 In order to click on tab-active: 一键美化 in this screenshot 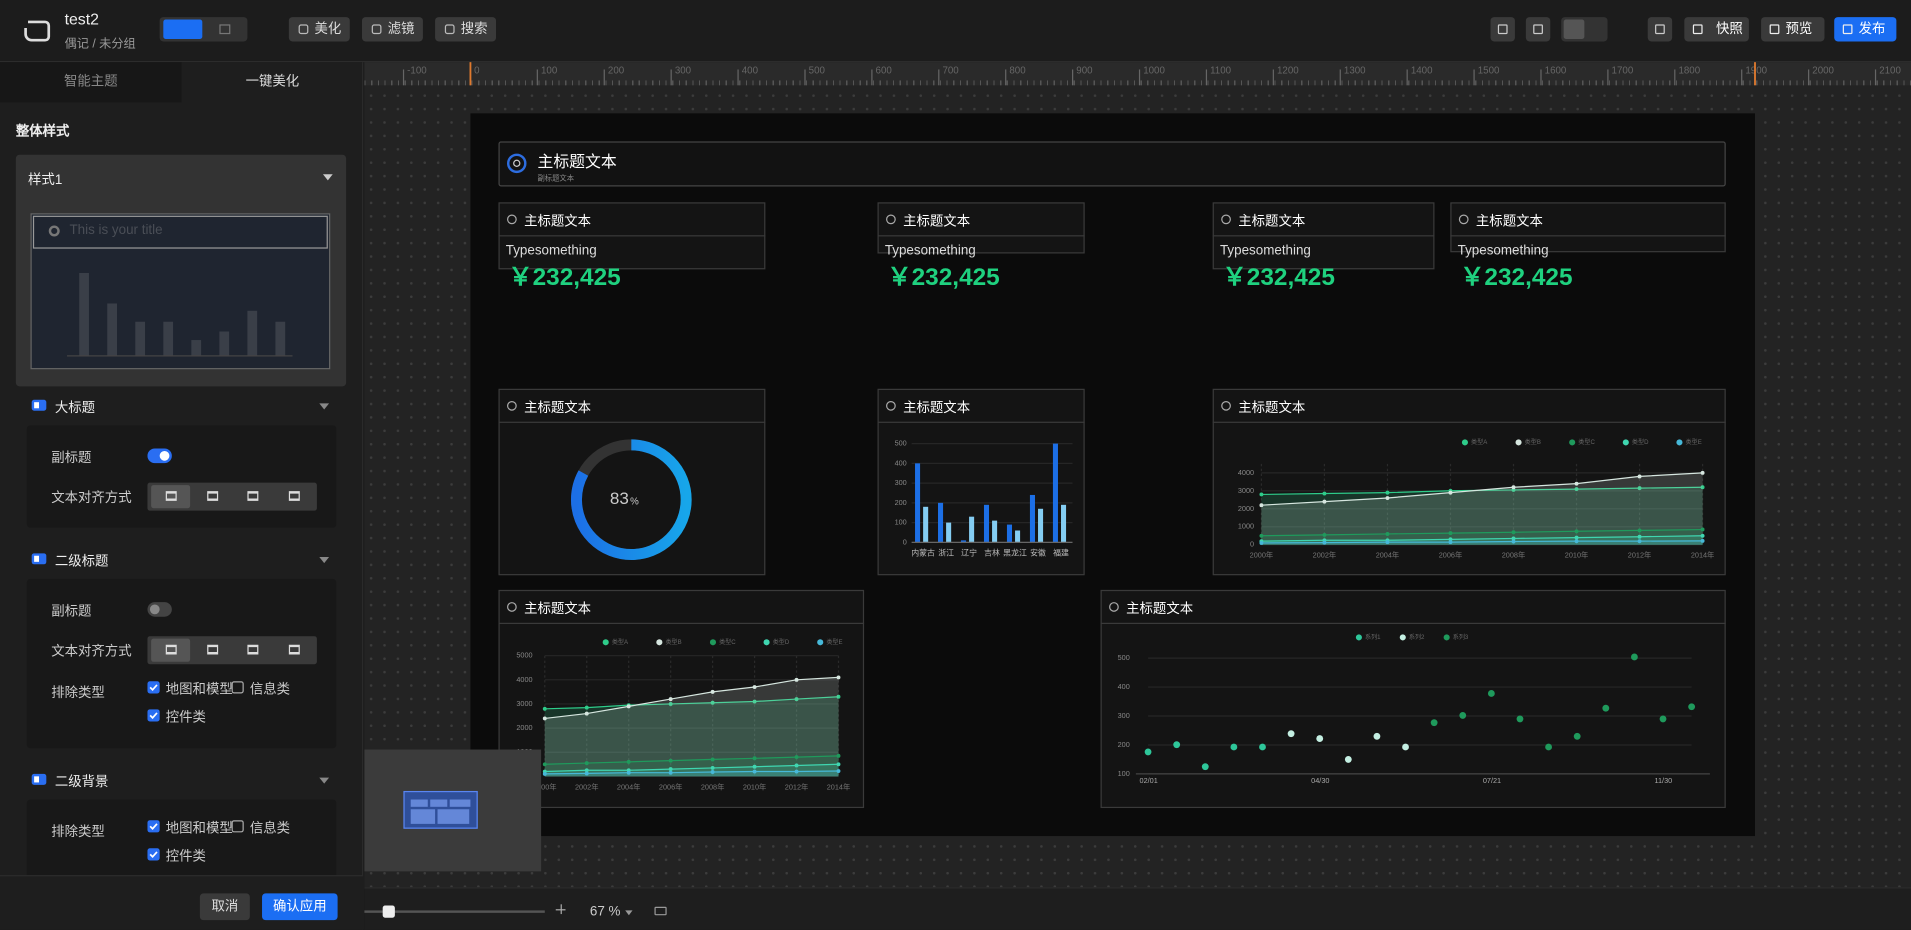, I will do `click(272, 81)`.